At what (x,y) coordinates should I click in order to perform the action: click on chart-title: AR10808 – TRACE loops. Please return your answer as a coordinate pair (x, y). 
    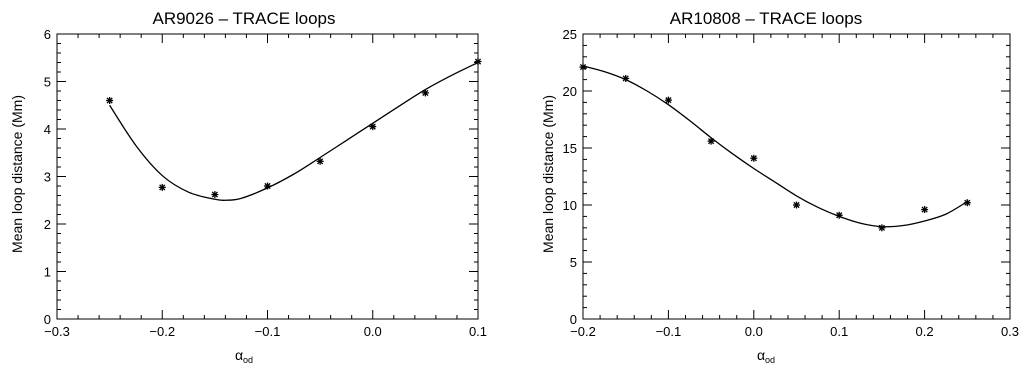
    Looking at the image, I should click on (766, 18).